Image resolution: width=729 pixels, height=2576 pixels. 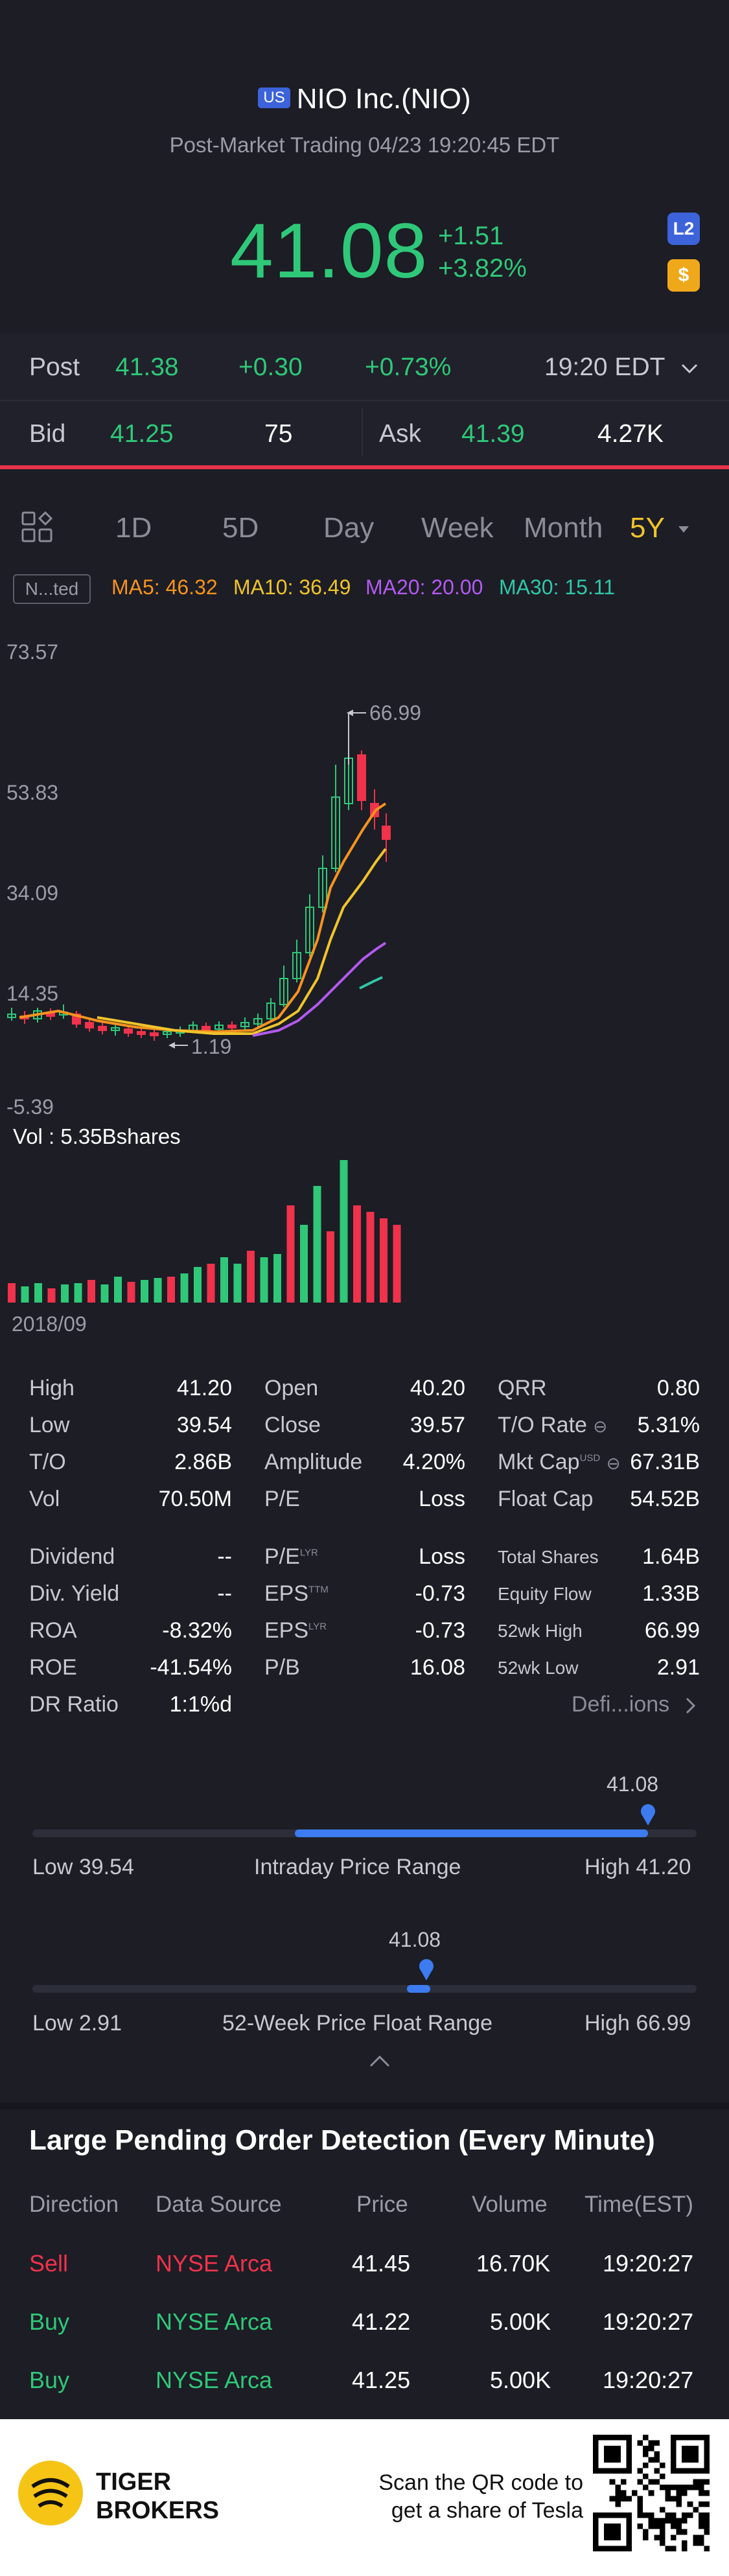 I want to click on stat-label: ROA, so click(x=53, y=1630).